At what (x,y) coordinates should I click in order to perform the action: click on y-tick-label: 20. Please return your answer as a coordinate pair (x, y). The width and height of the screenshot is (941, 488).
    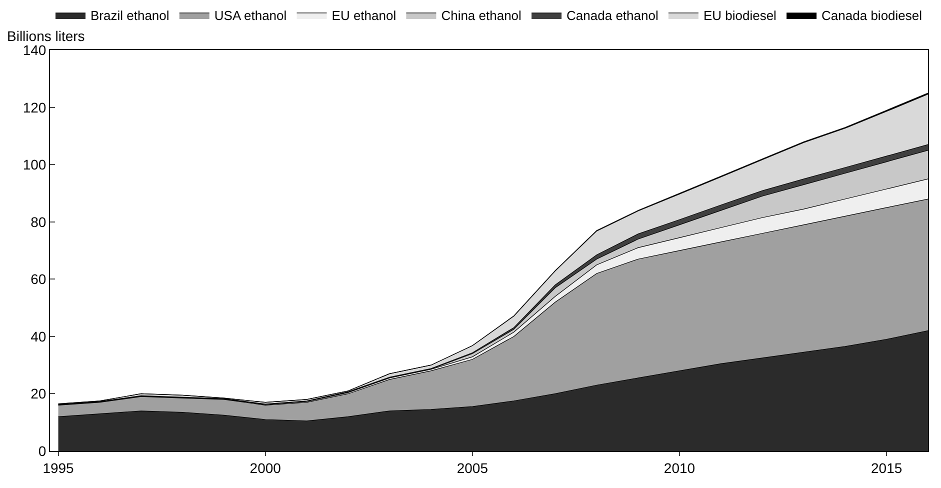
    Looking at the image, I should click on (38, 394).